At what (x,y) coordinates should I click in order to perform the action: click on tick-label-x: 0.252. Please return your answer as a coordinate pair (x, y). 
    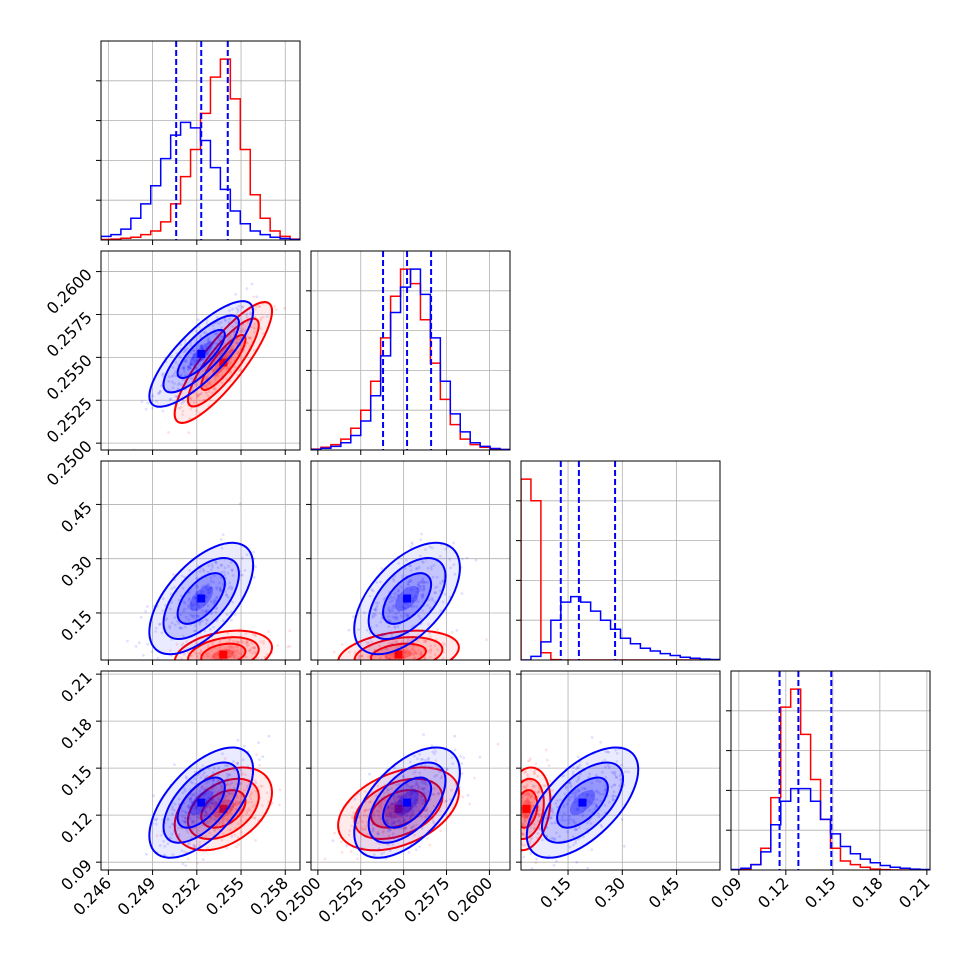
    Looking at the image, I should click on (181, 896).